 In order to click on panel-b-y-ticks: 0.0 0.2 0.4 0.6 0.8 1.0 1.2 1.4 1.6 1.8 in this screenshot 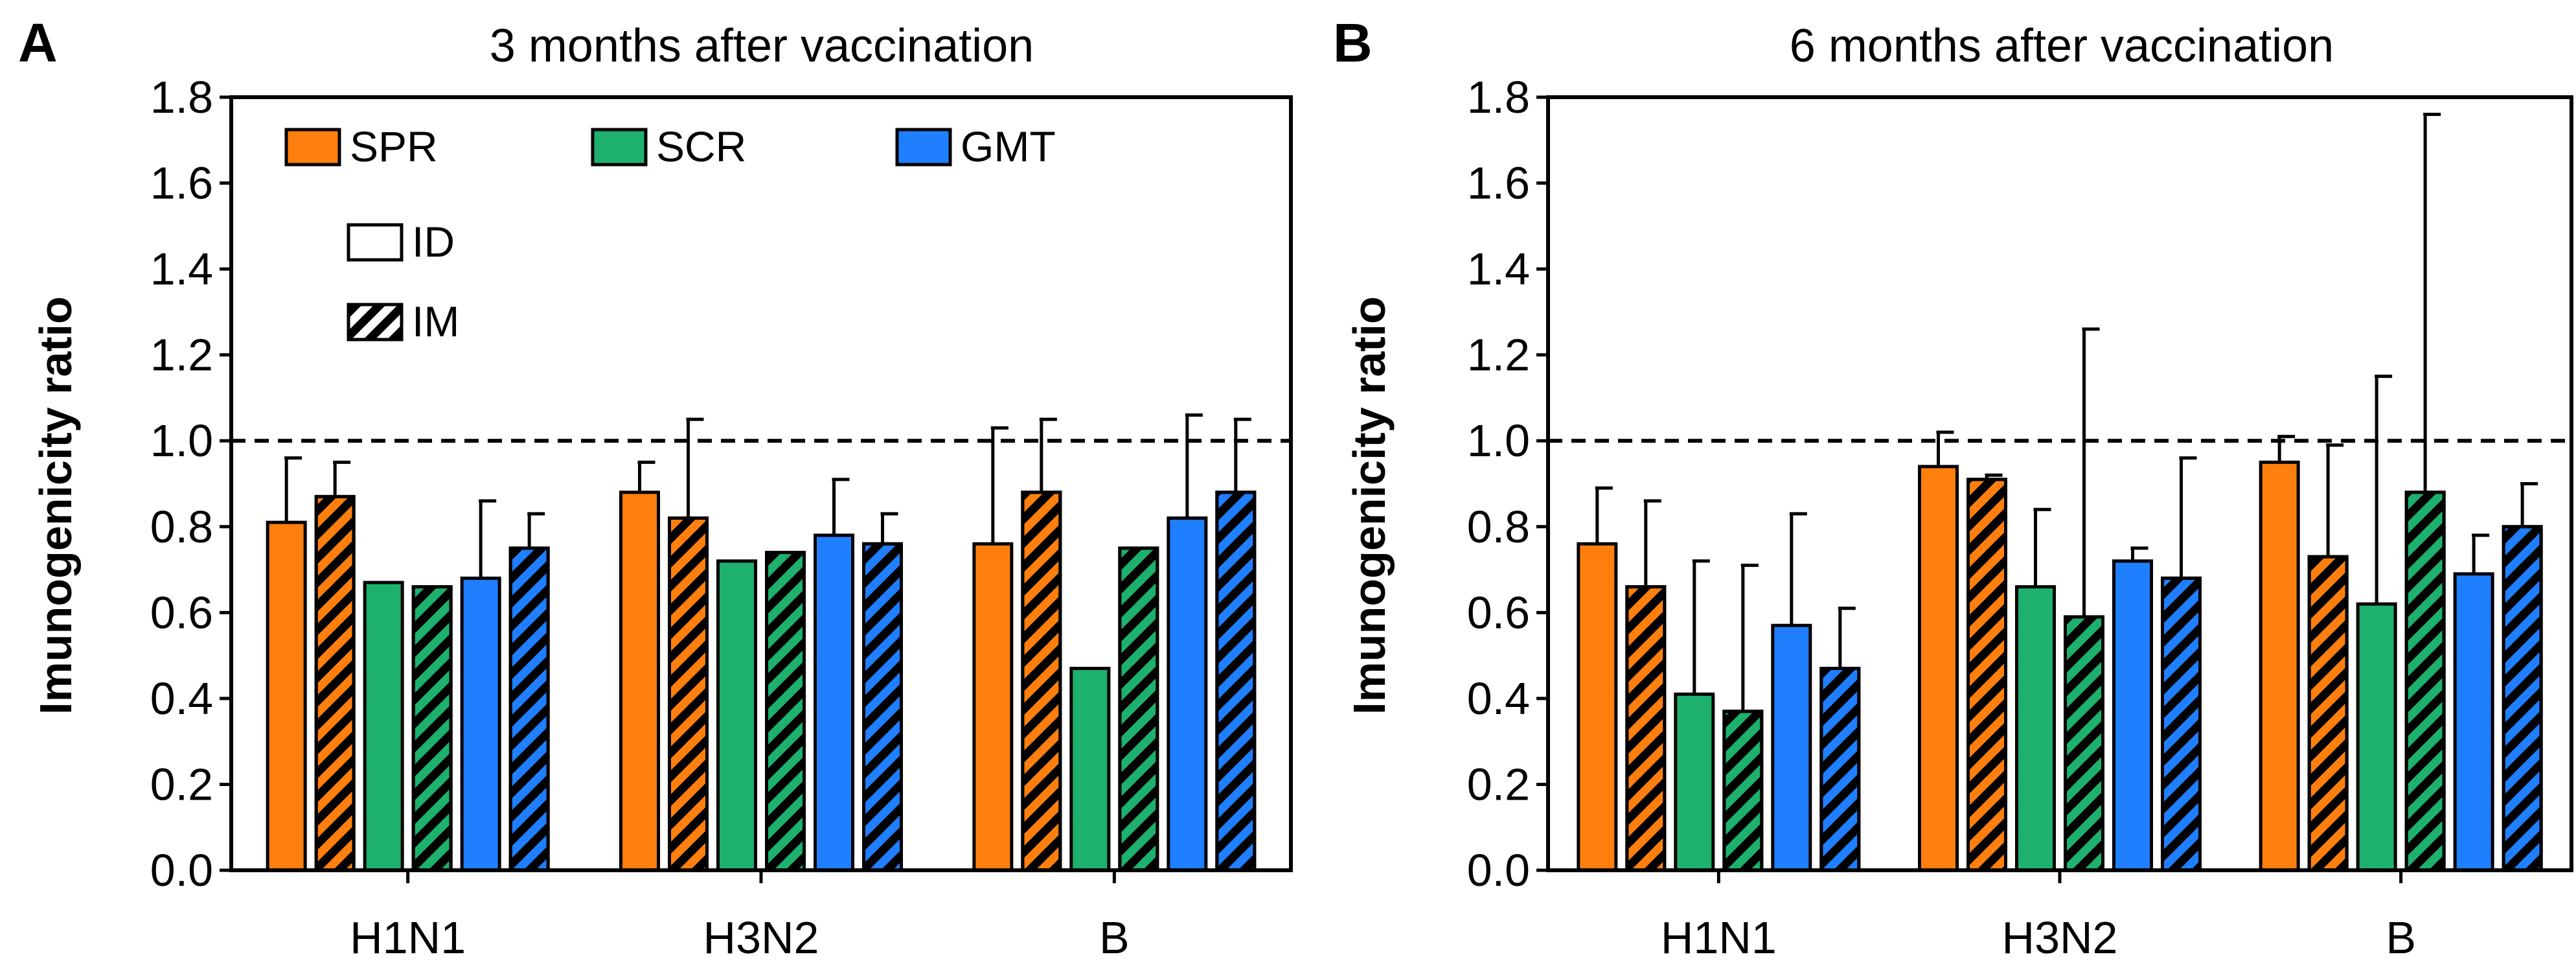, I will do `click(1498, 484)`.